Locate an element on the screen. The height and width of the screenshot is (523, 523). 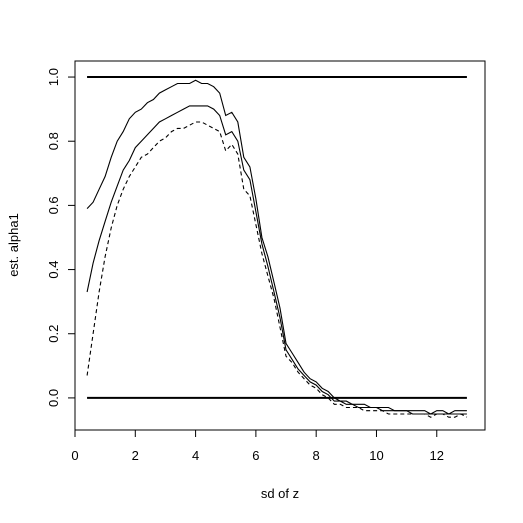
x-tick-label: 8 is located at coordinates (316, 455).